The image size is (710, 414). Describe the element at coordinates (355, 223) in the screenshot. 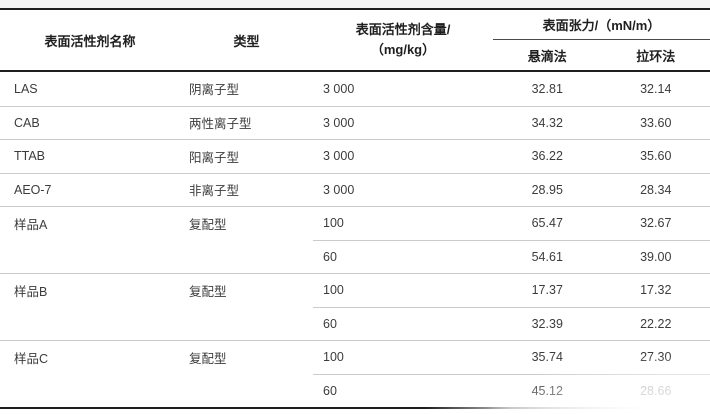

I see `table-row: 样品A 复配型 100 65.47 32.67` at that location.